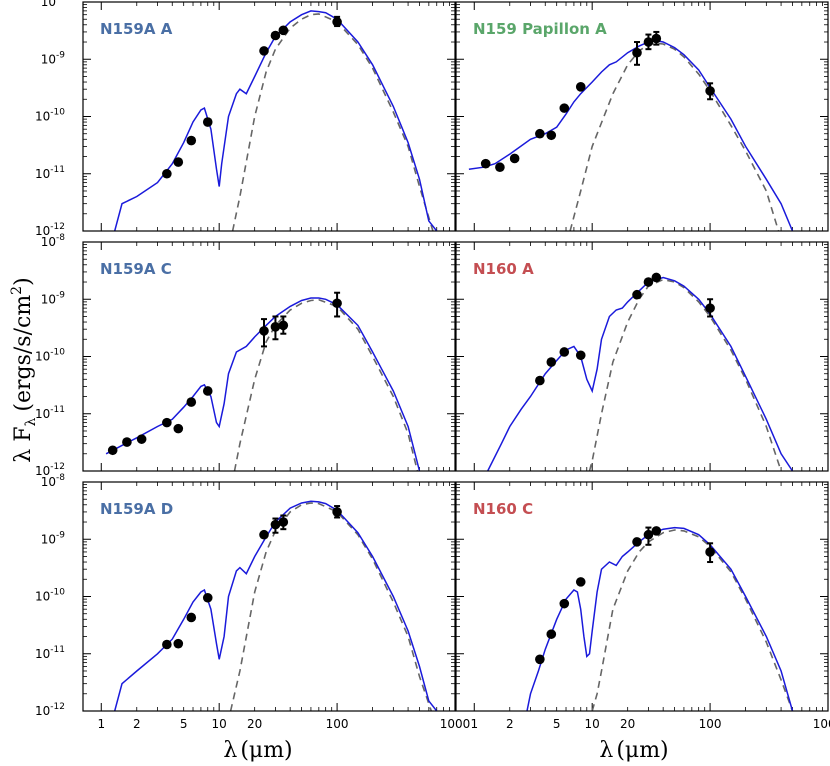 The height and width of the screenshot is (766, 830). Describe the element at coordinates (503, 269) in the screenshot. I see `panel-title: N160 A` at that location.